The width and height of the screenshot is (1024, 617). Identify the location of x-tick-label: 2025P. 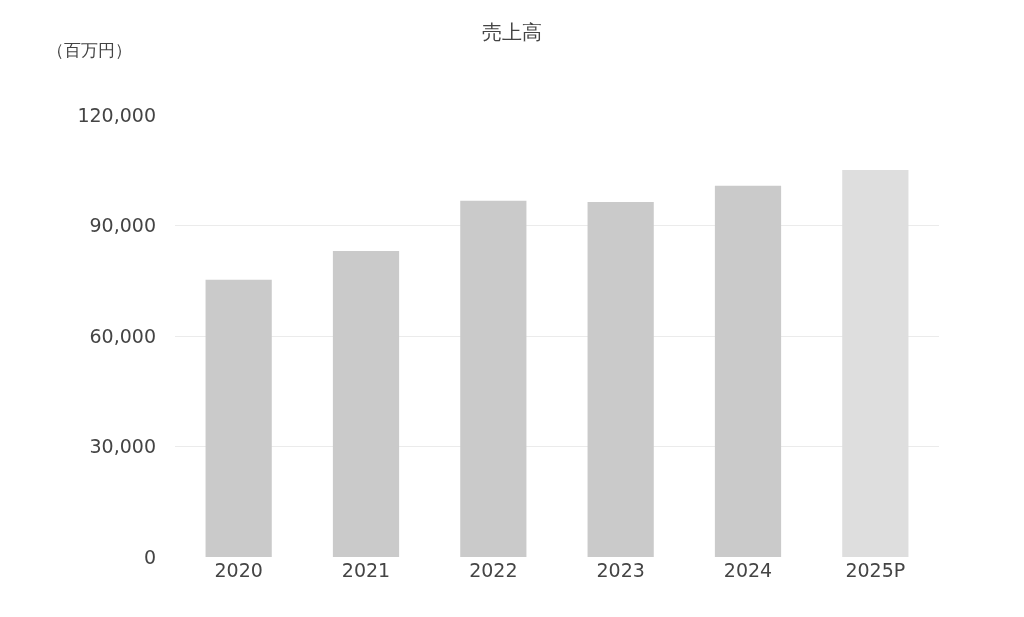
(875, 570).